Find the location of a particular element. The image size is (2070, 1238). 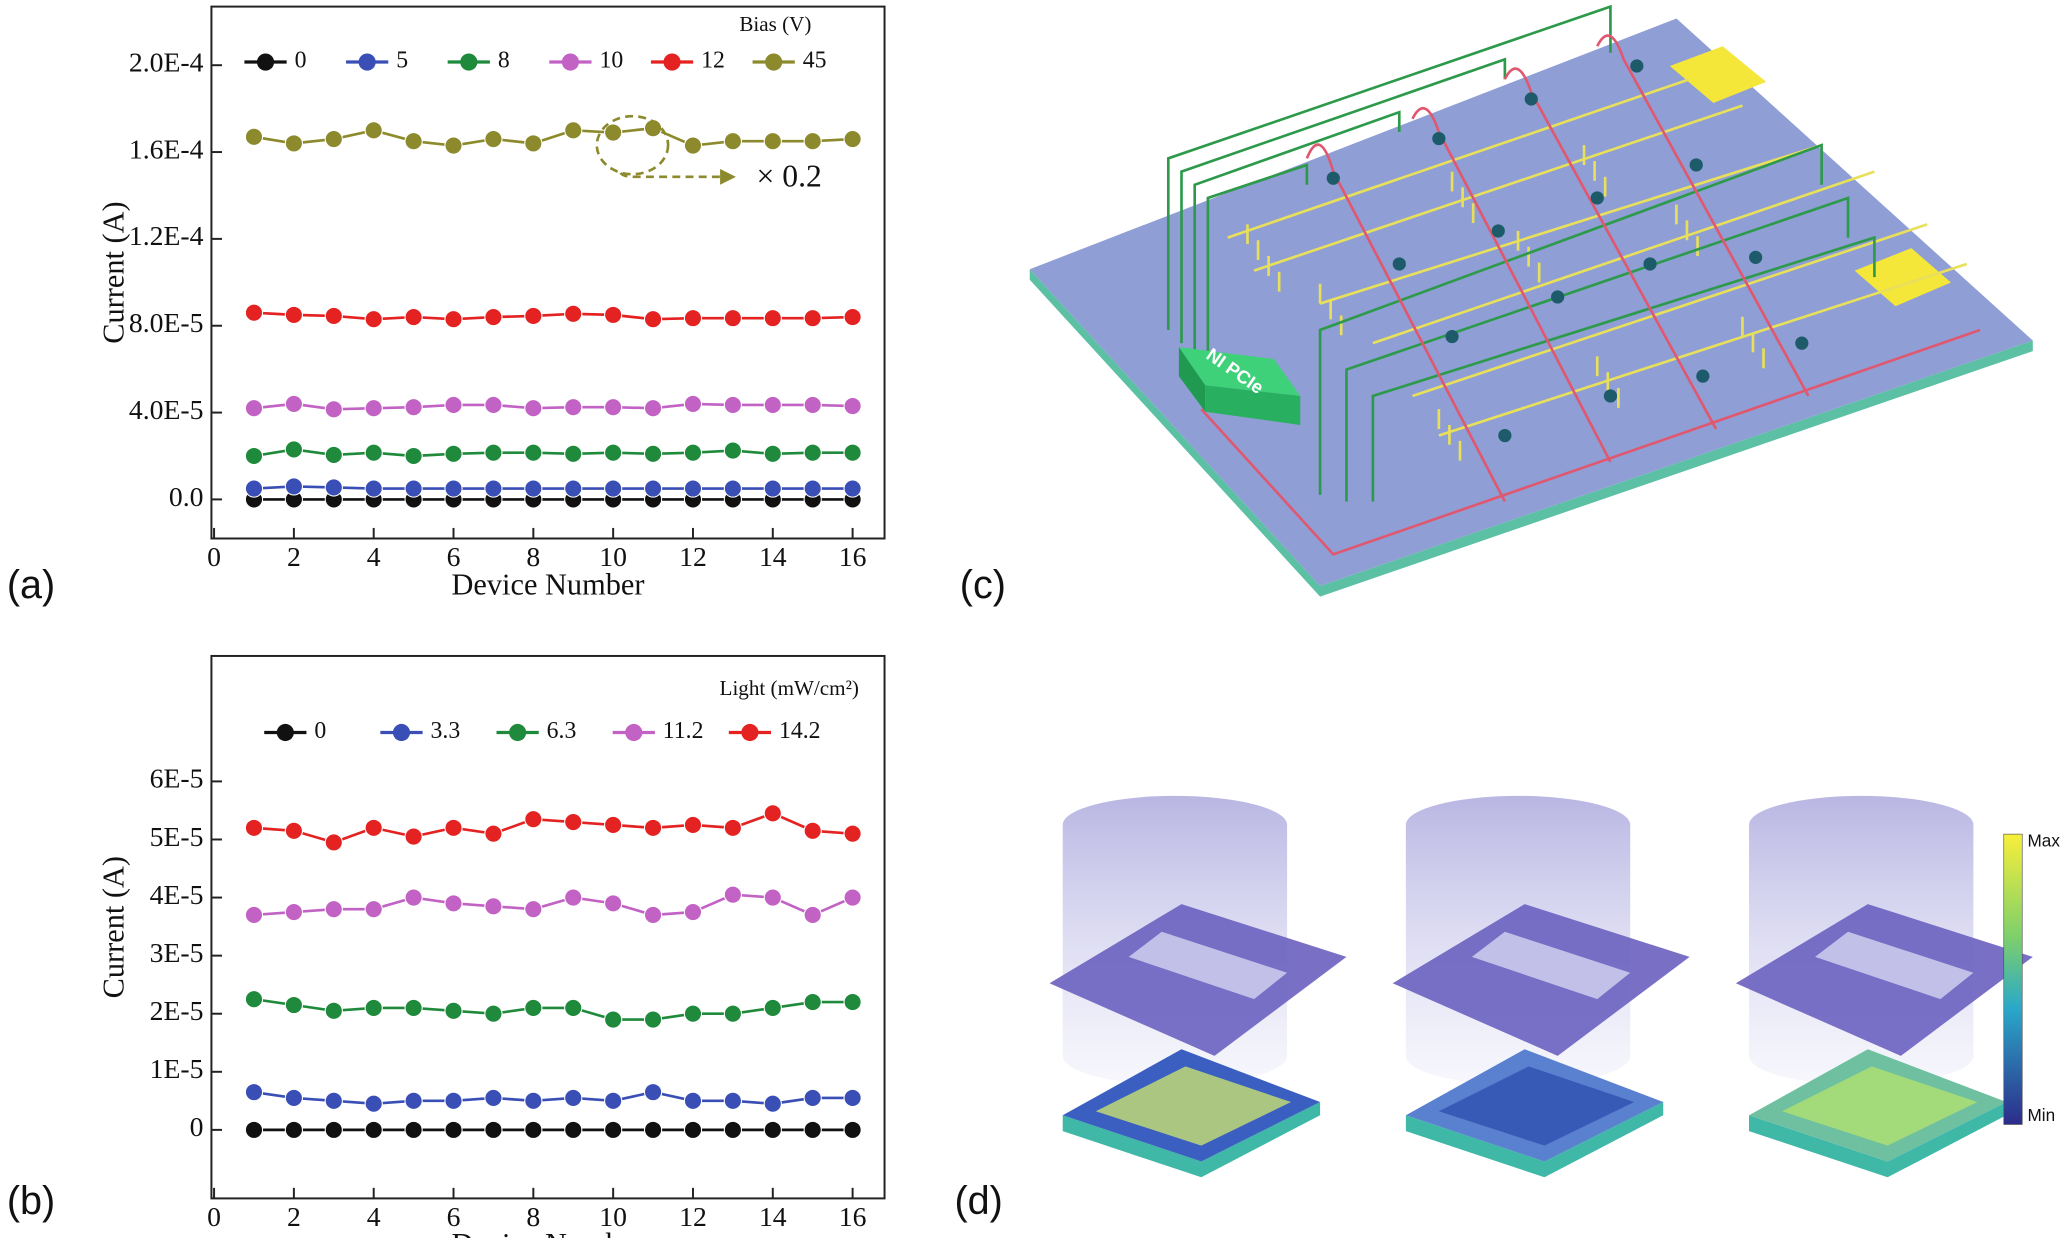

y-tick-label: 6E-5 is located at coordinates (177, 778).